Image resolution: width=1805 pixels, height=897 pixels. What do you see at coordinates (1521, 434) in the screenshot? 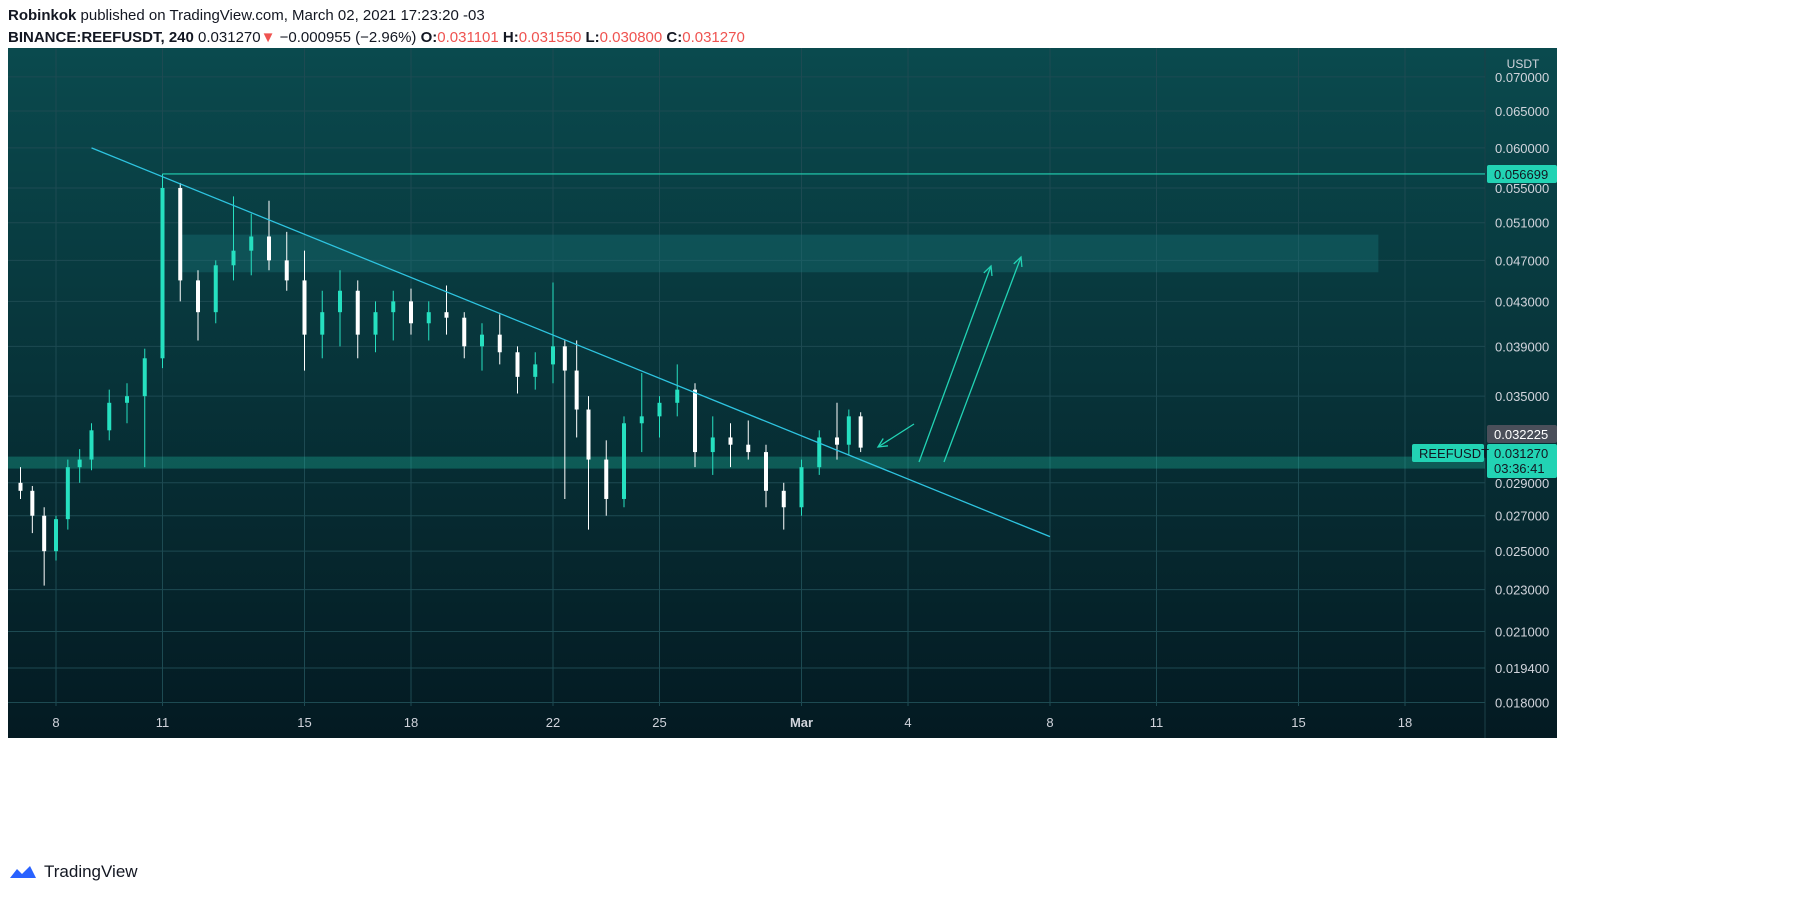
I see `gray-price-tag: 0.032225` at bounding box center [1521, 434].